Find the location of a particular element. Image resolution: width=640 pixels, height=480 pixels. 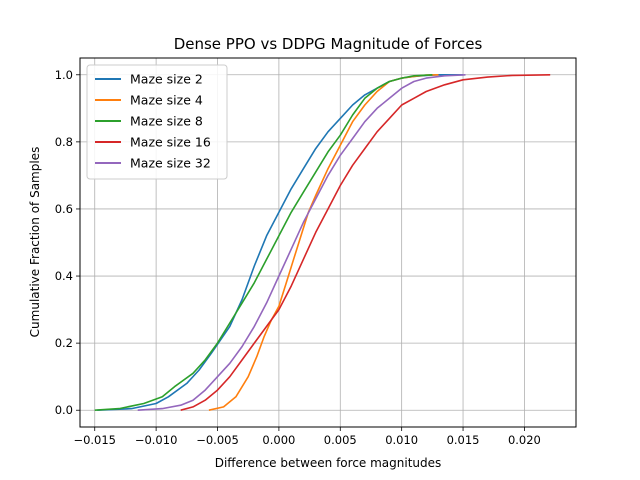

legend-label: Maze size 2 is located at coordinates (166, 79).